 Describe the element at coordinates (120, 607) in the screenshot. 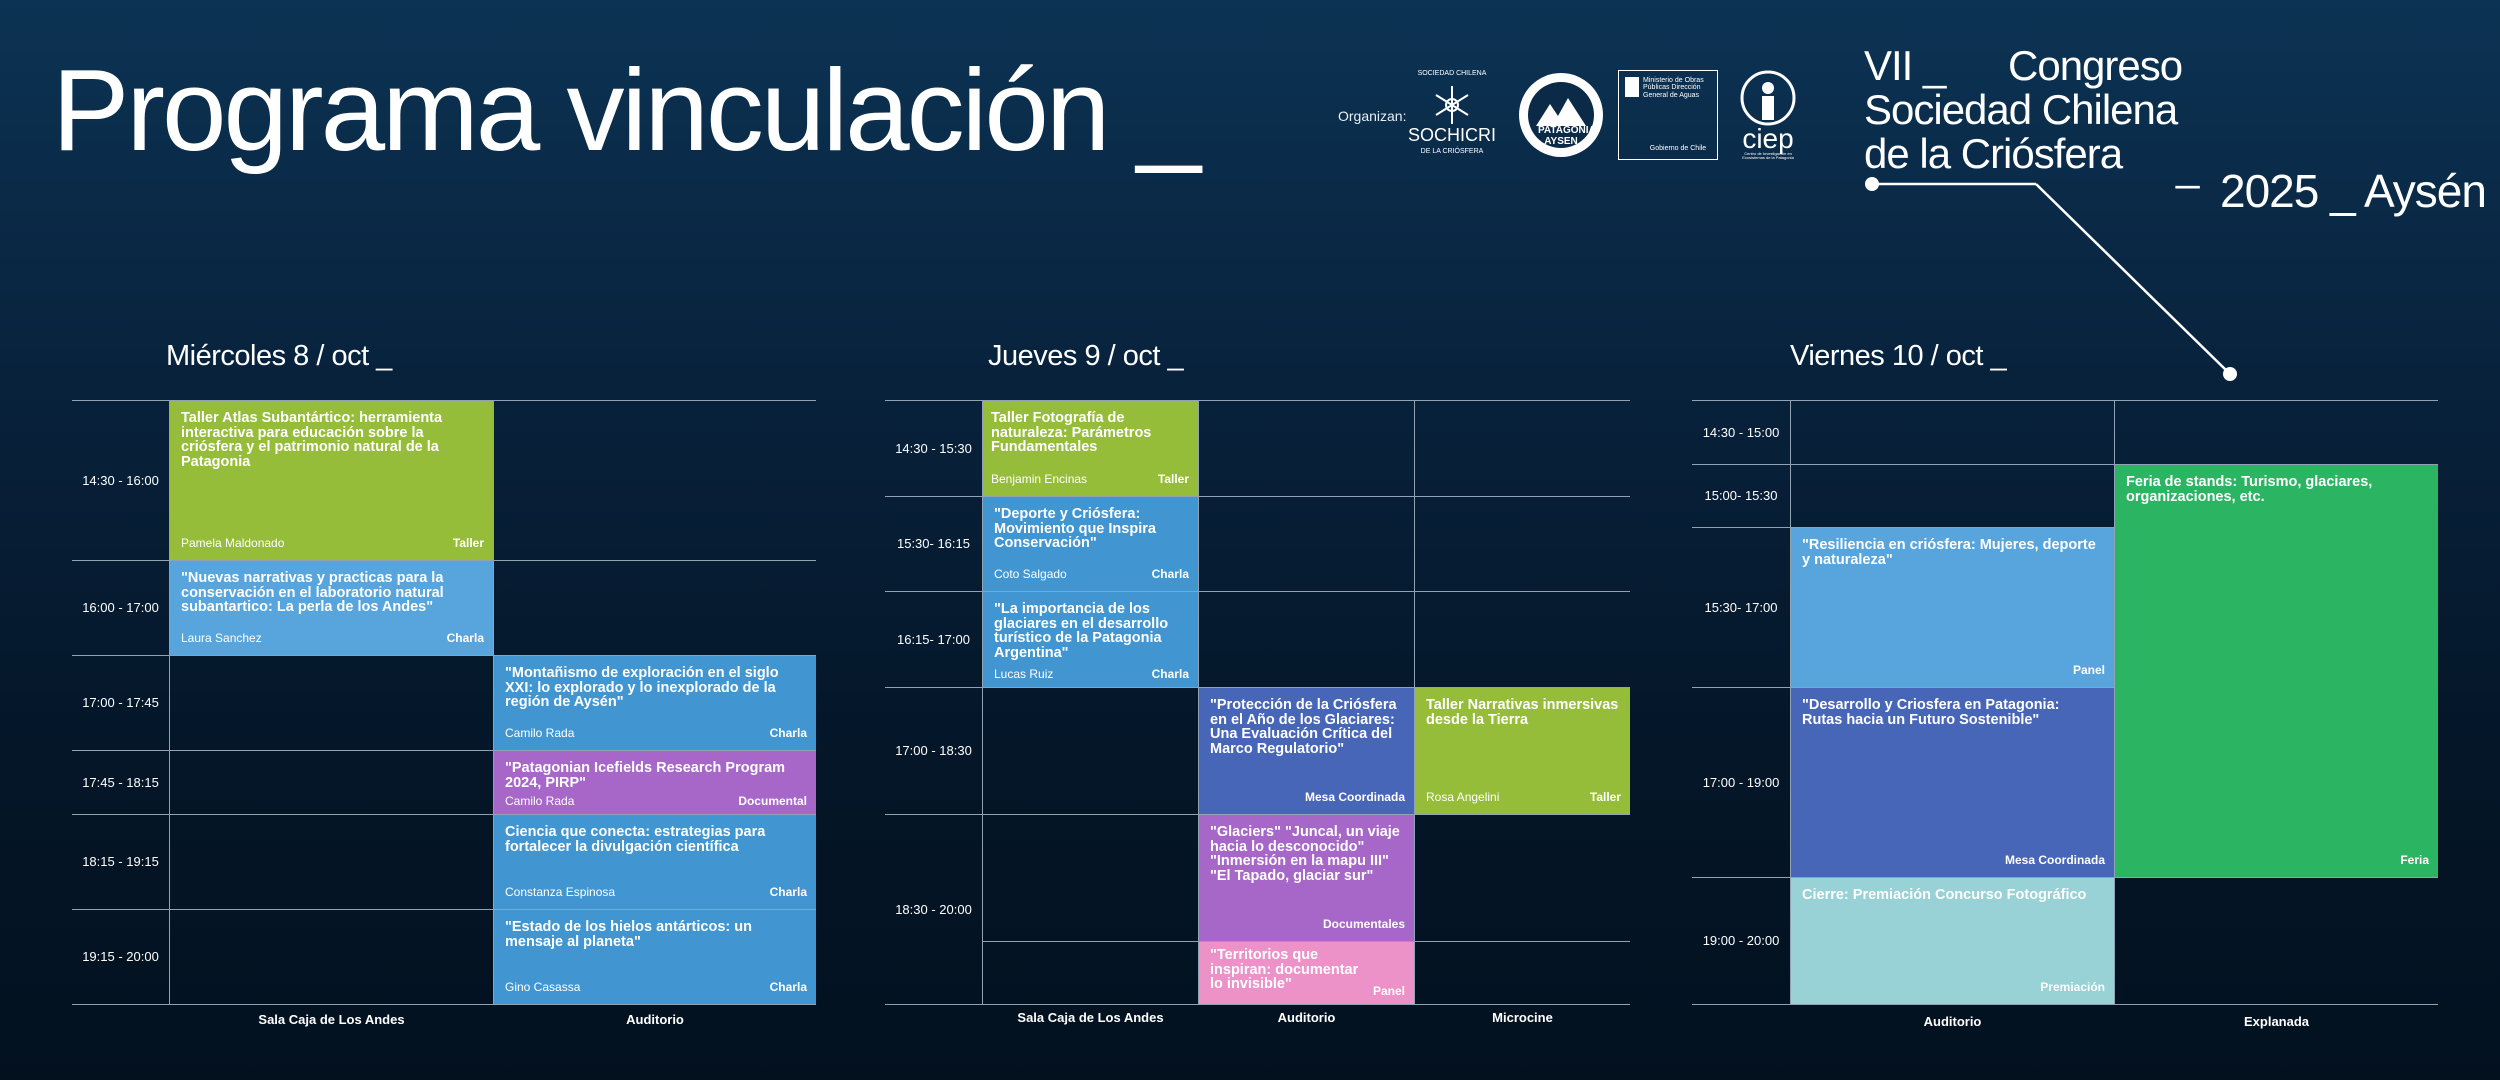

I see `time-slot: 16:00 - 17:00` at that location.